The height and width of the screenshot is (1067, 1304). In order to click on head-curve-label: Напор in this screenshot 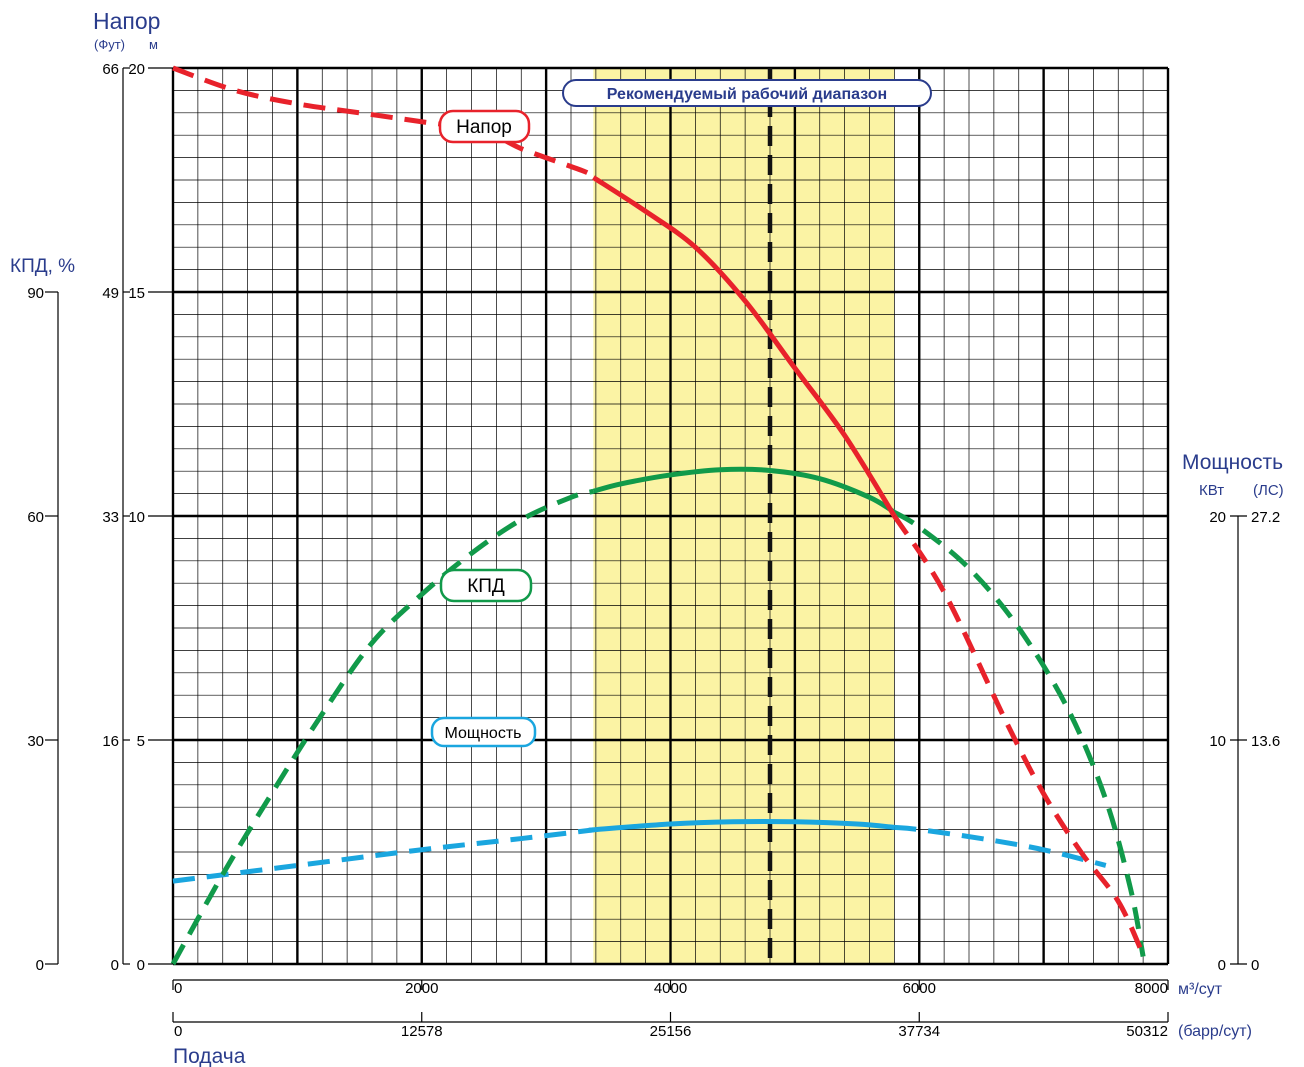, I will do `click(484, 126)`.